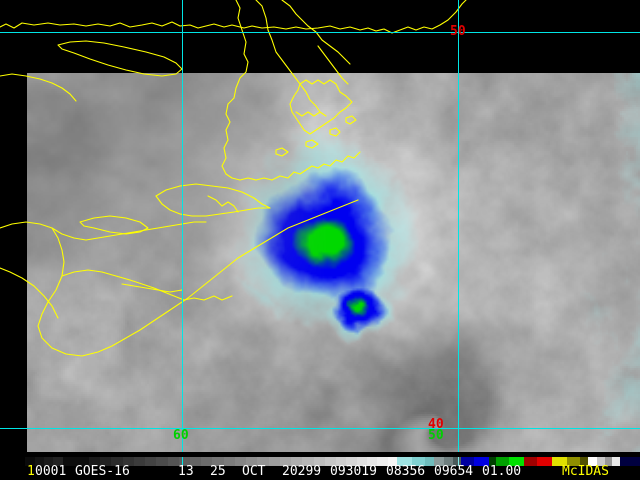 This screenshot has width=640, height=480. What do you see at coordinates (181, 435) in the screenshot?
I see `longitude-label-60: 60` at bounding box center [181, 435].